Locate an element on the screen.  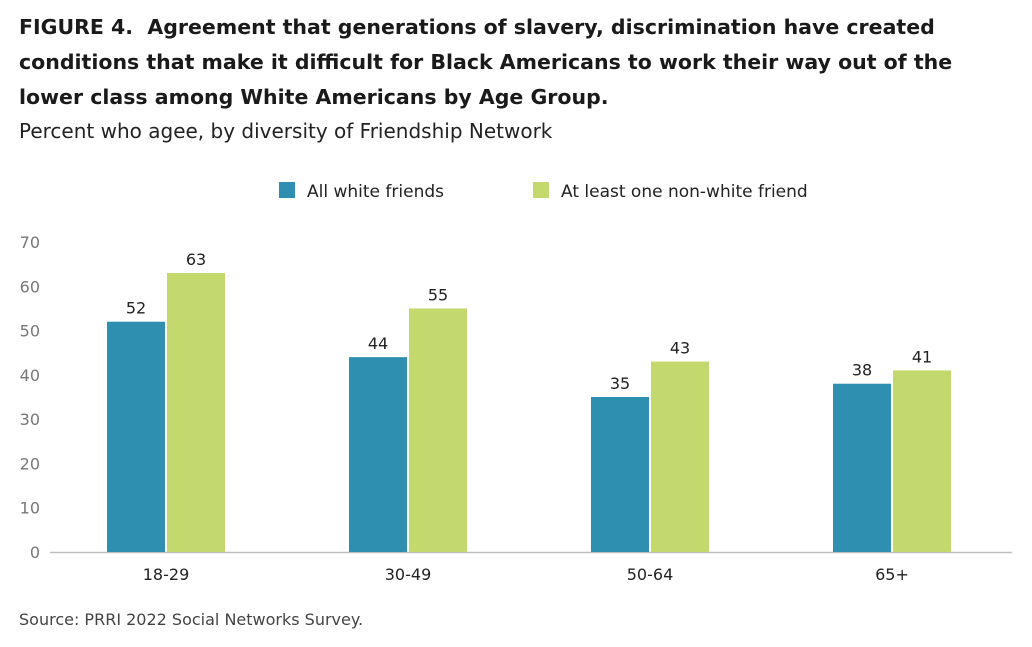
data-label-all-white-50-64: 35 is located at coordinates (620, 383).